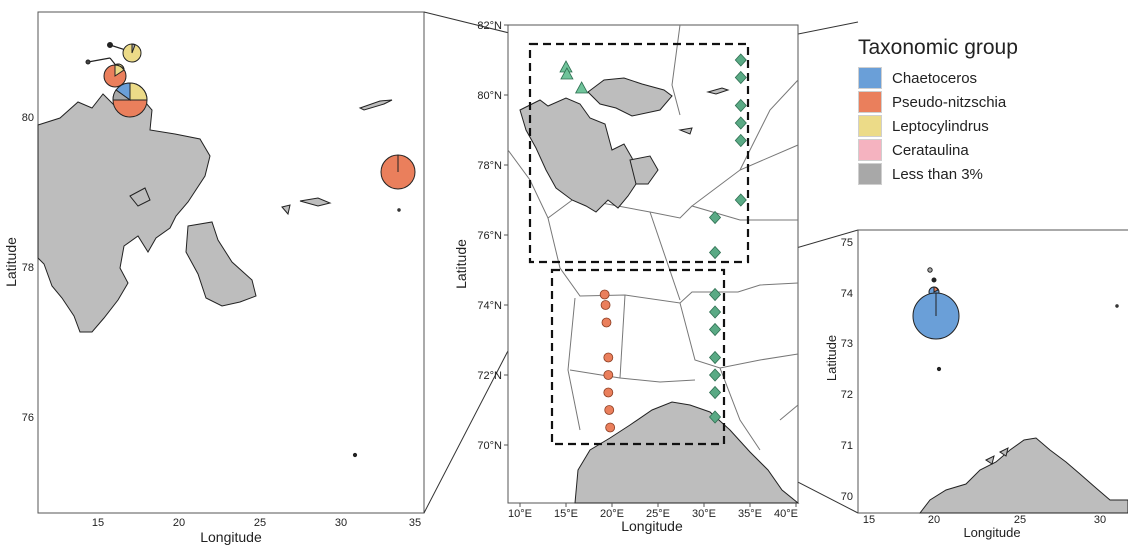 This screenshot has height=547, width=1128. What do you see at coordinates (704, 514) in the screenshot?
I see `center-x-tick: 30°E` at bounding box center [704, 514].